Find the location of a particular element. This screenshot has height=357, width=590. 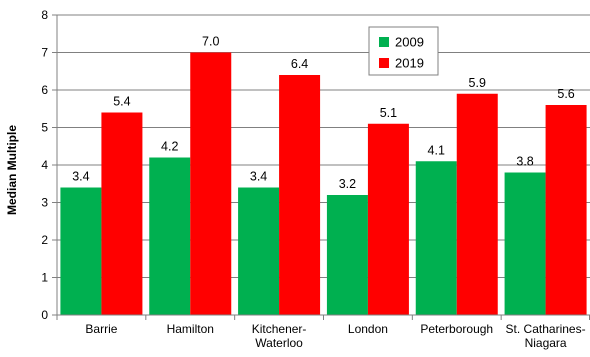

legend-swatch-2009 is located at coordinates (384, 42).